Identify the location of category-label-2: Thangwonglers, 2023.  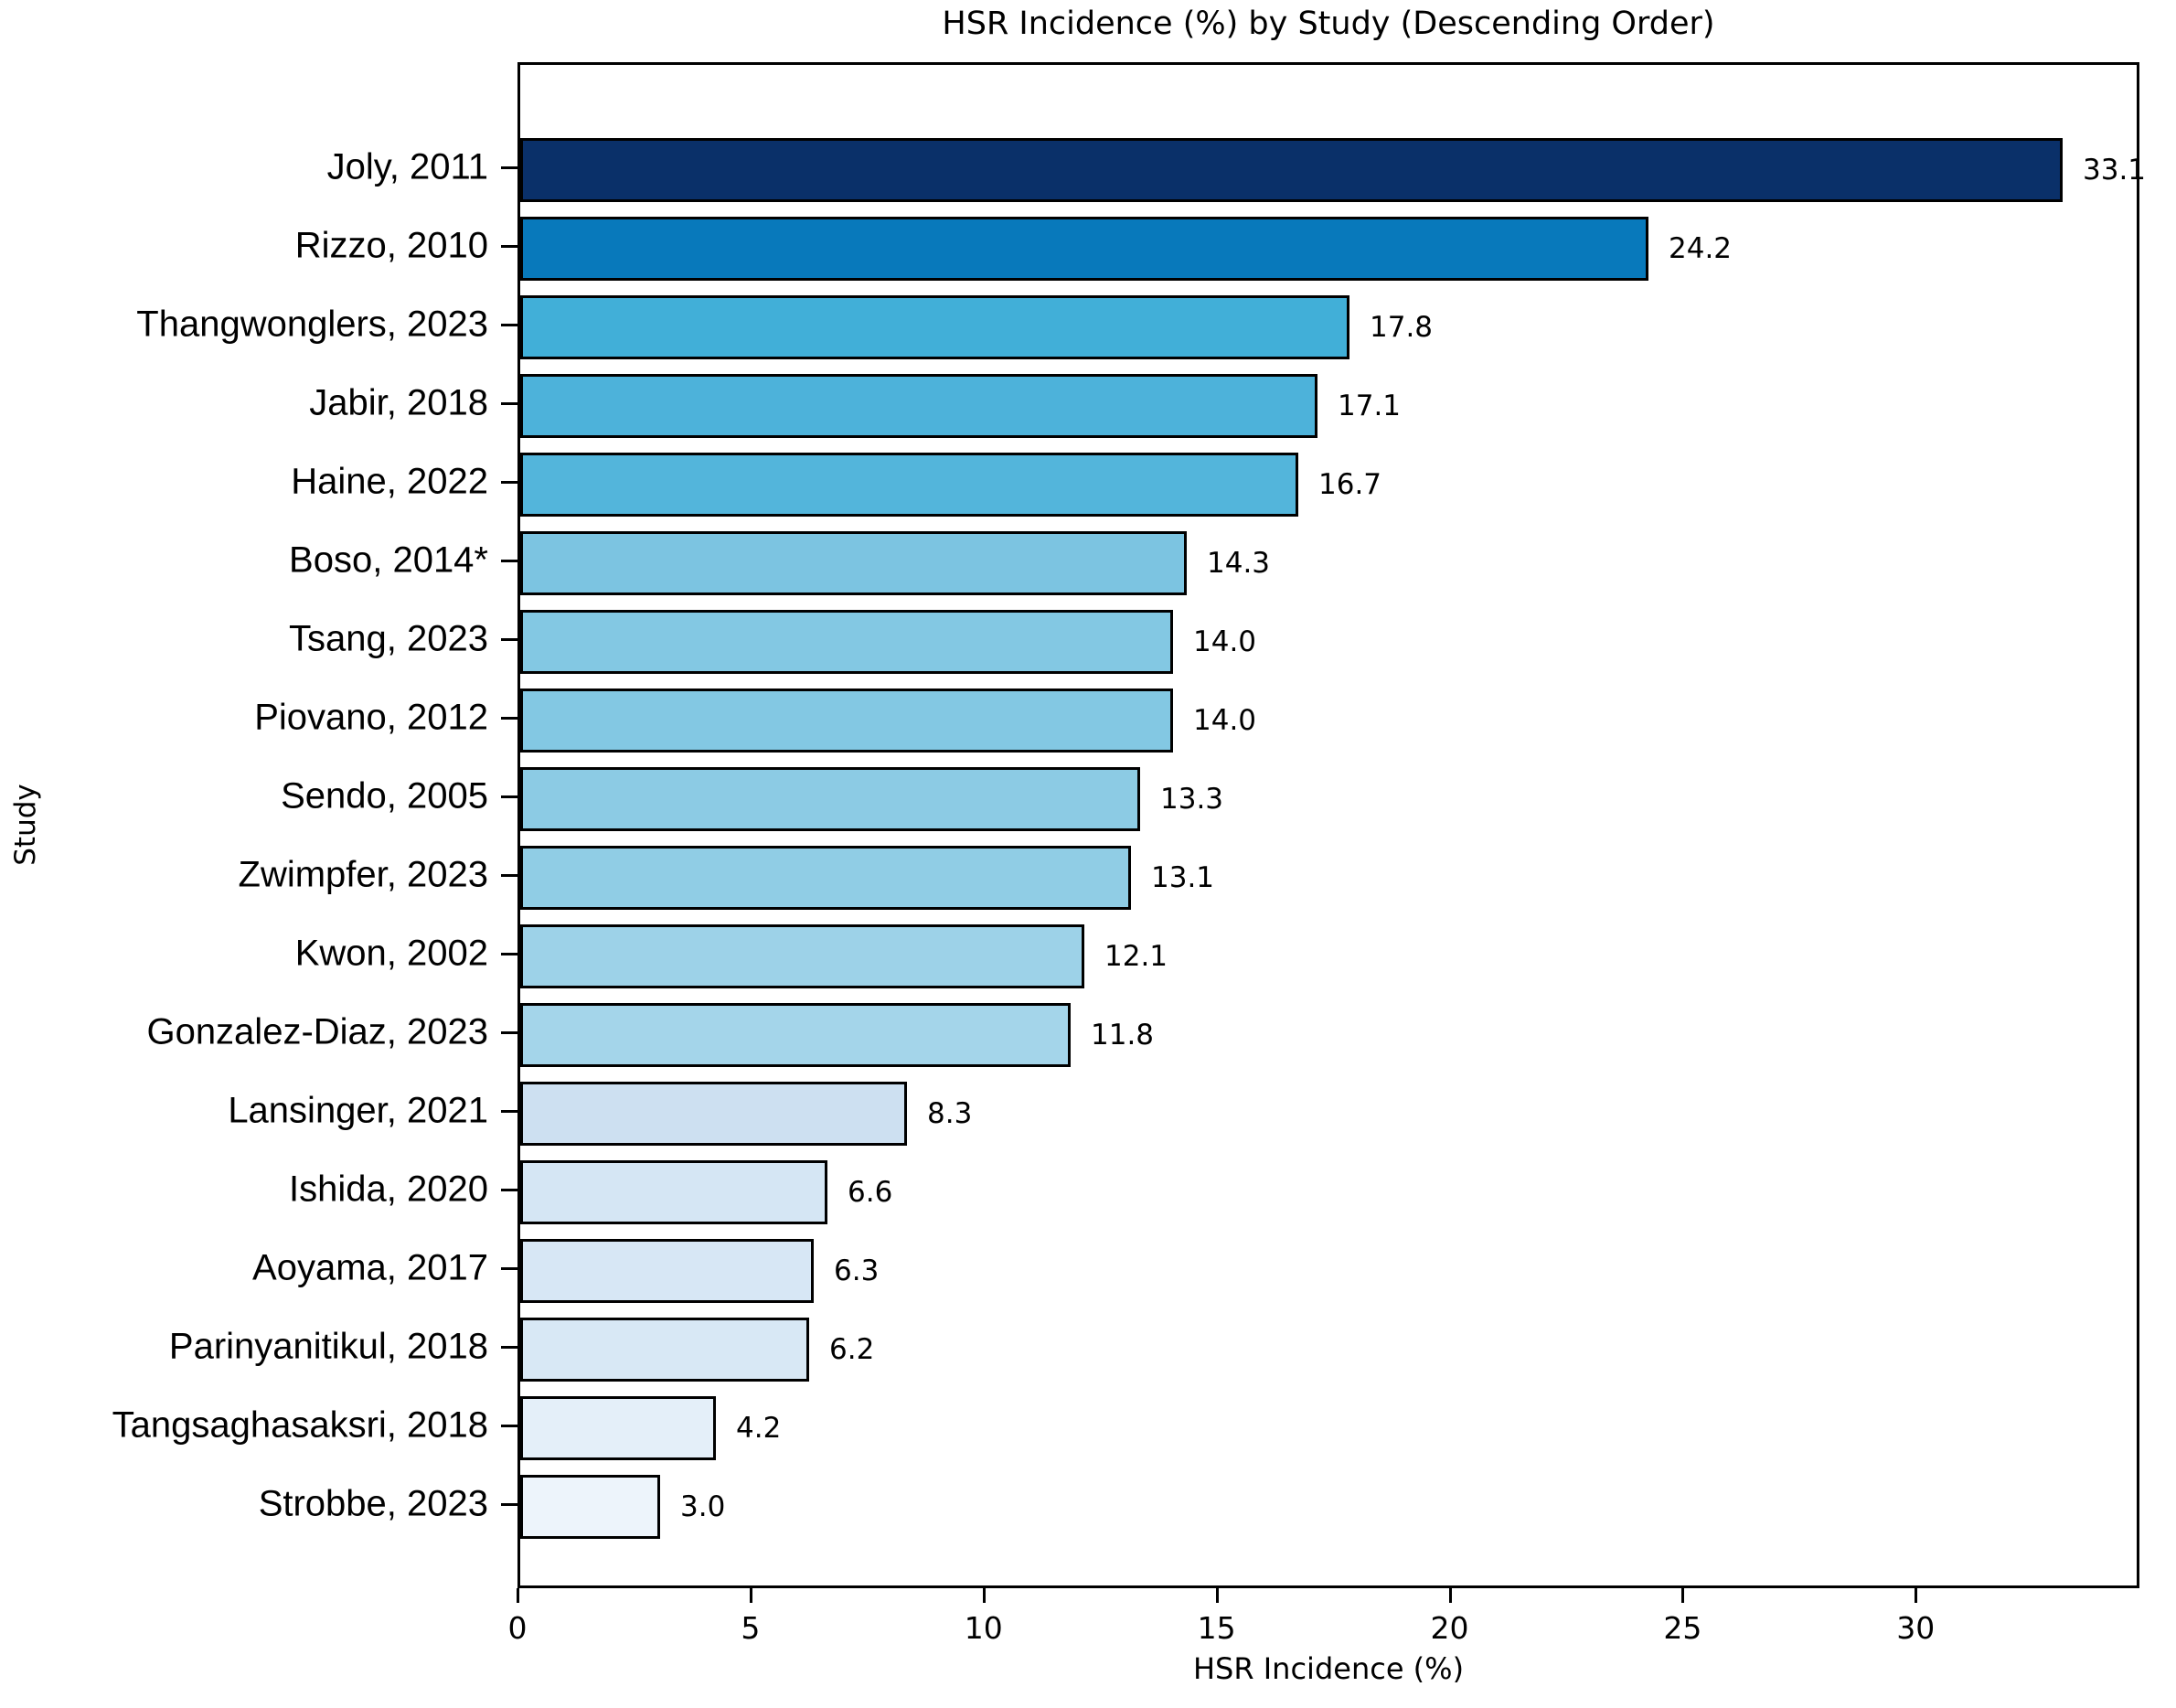
(312, 325).